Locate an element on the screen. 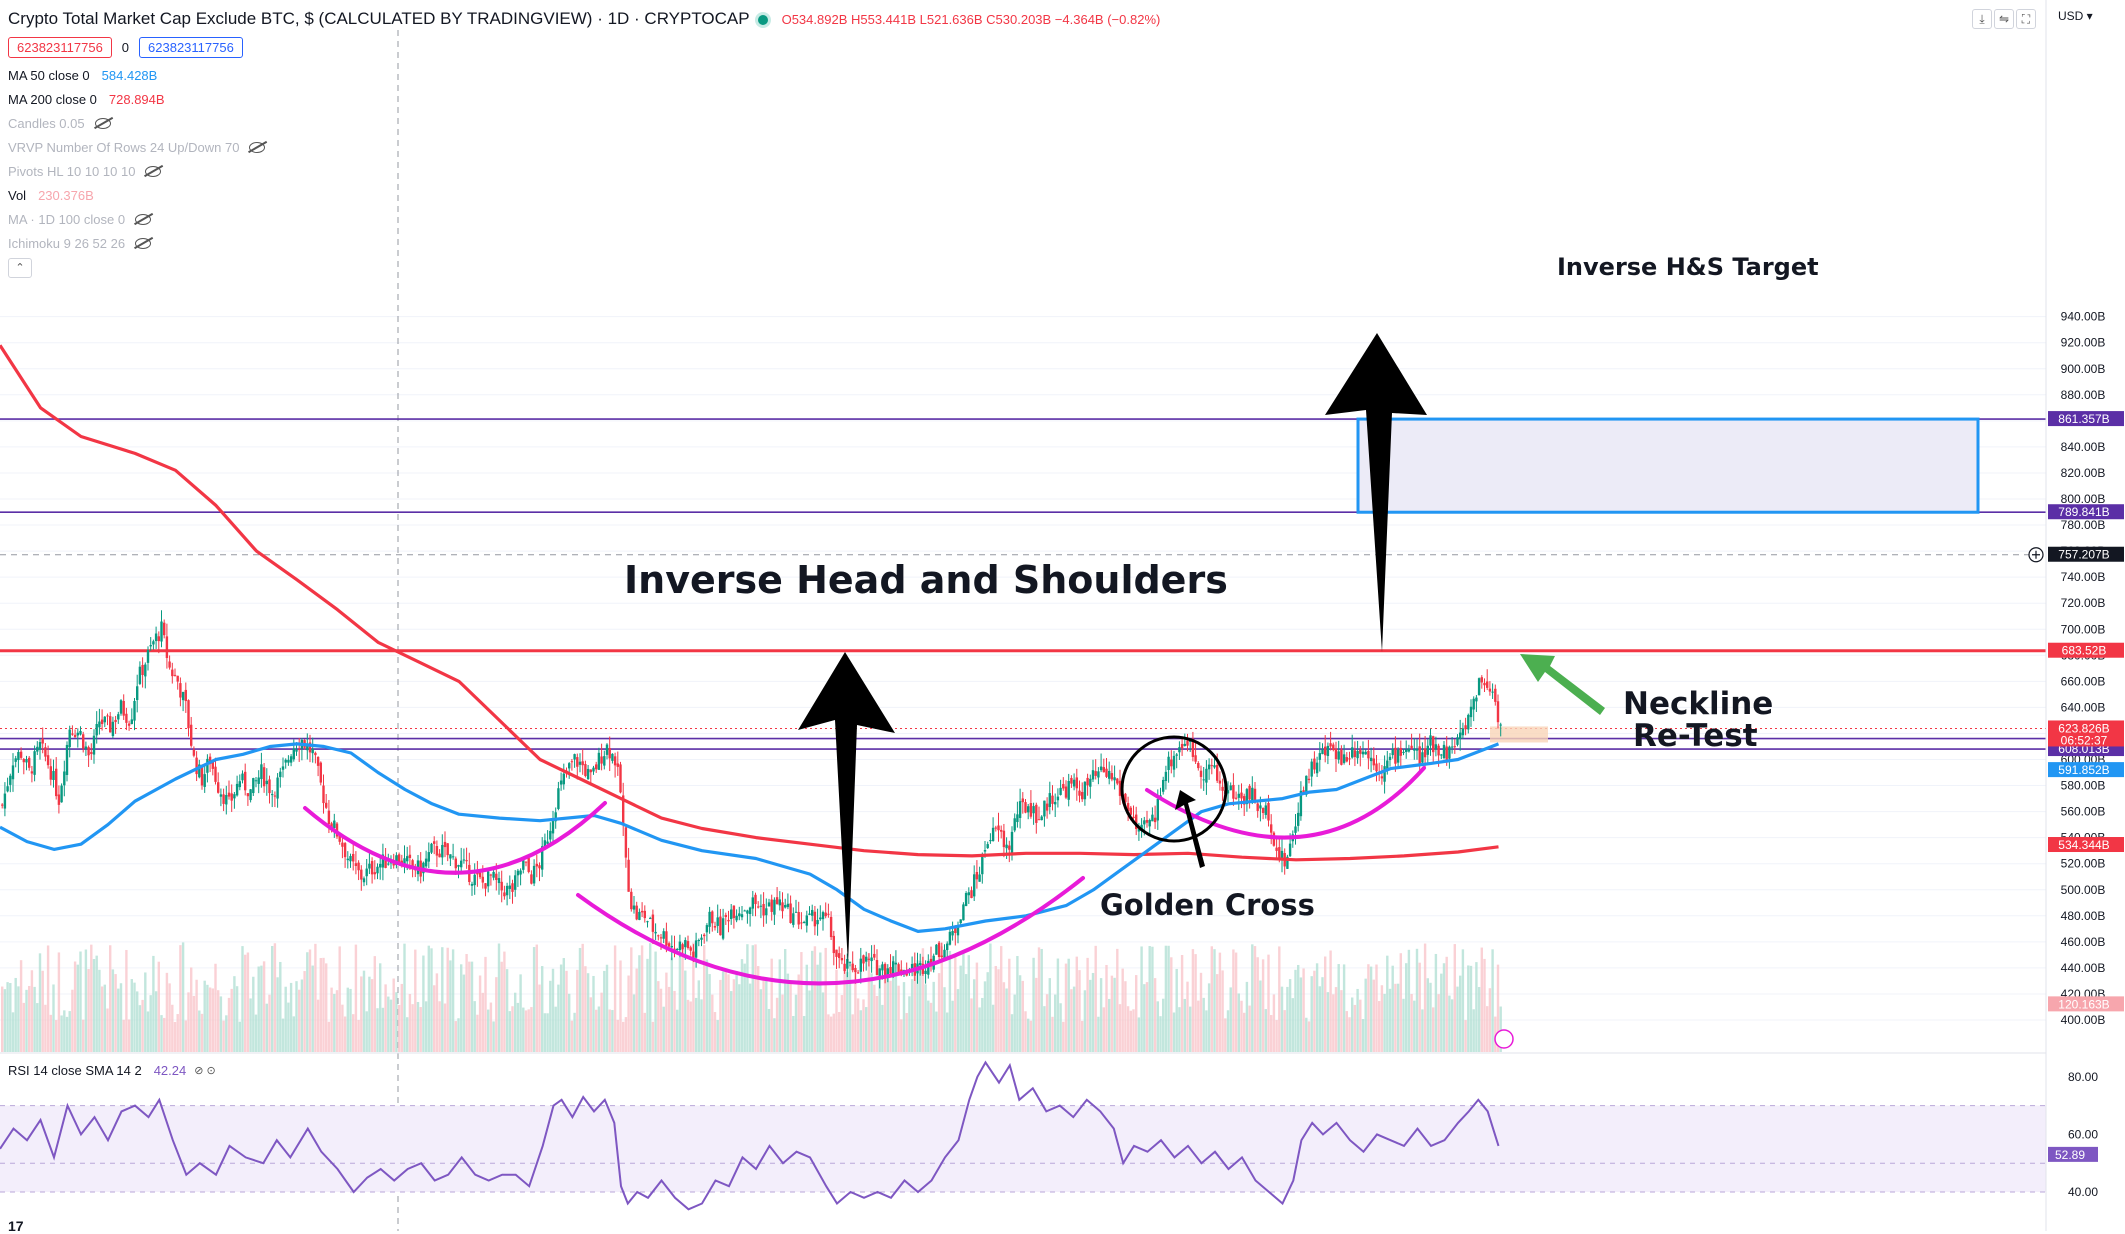  price-tick-label: 800.00B is located at coordinates (2083, 499).